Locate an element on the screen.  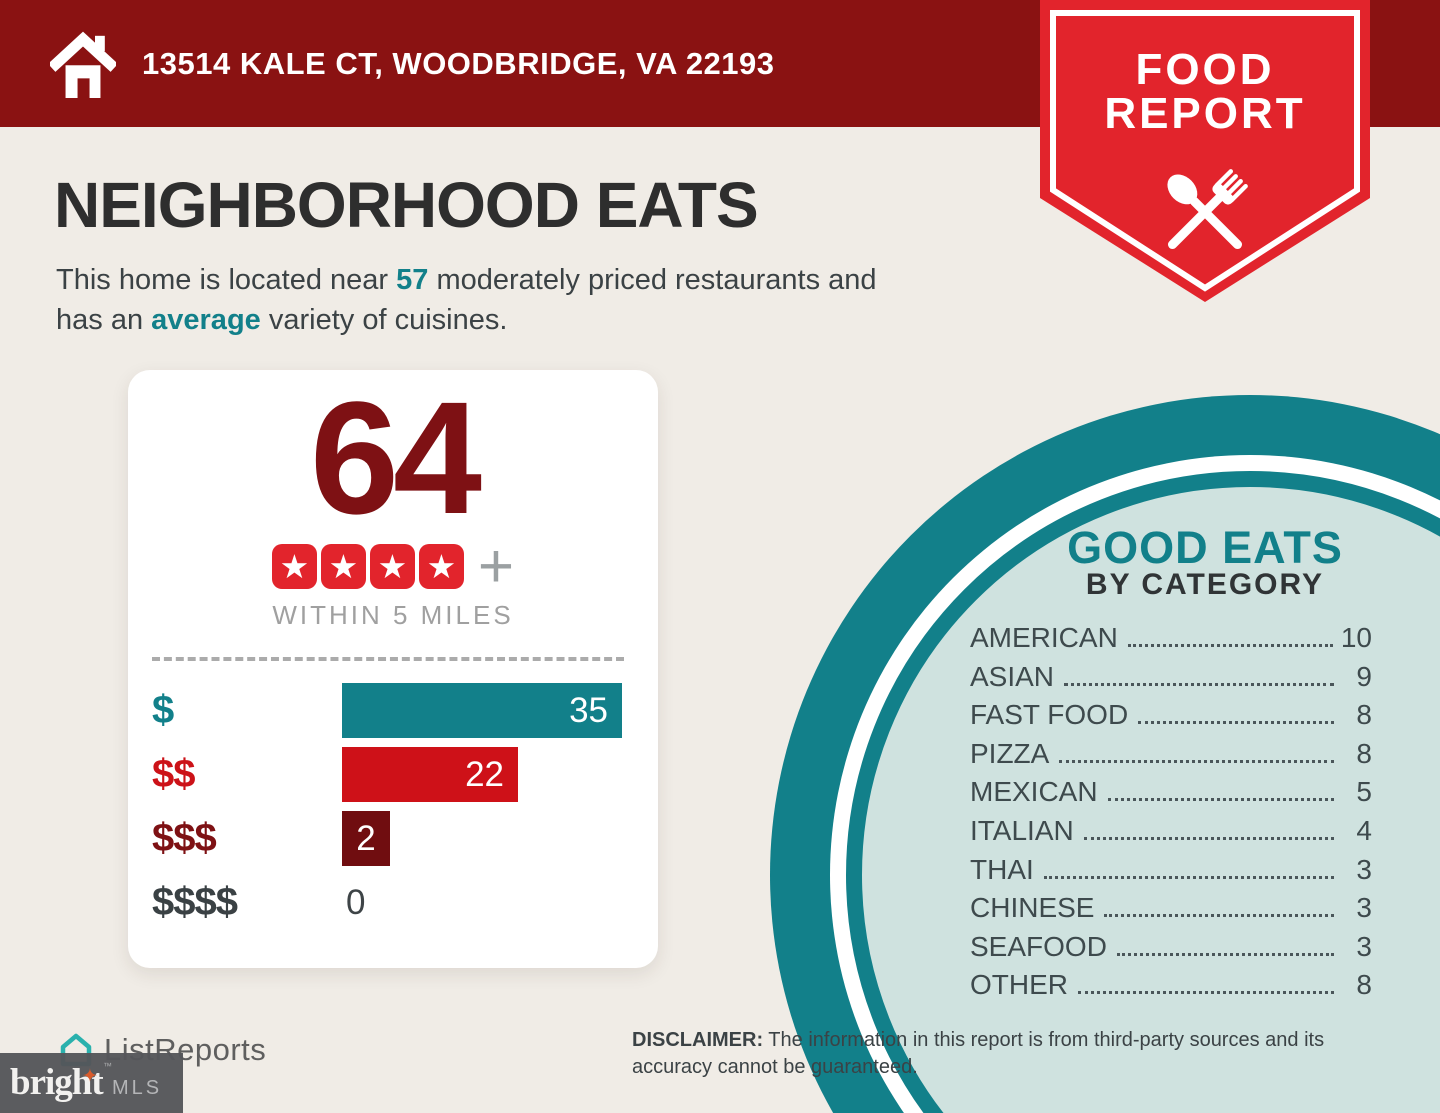
dashed-divider is located at coordinates (388, 659).